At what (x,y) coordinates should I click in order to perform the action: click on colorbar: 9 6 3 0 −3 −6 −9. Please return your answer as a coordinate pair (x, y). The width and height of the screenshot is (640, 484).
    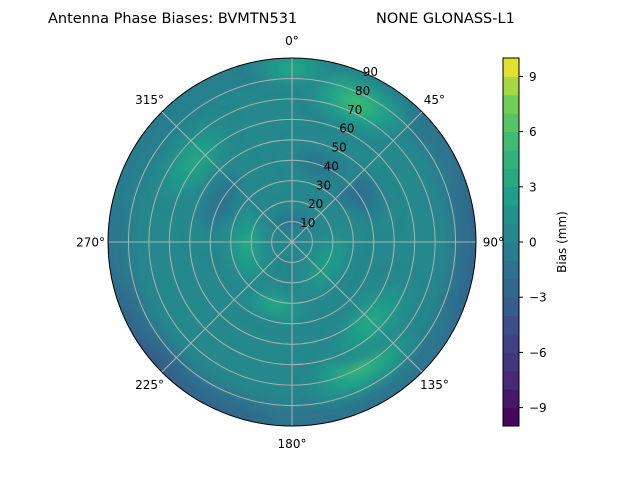
    Looking at the image, I should click on (524, 242).